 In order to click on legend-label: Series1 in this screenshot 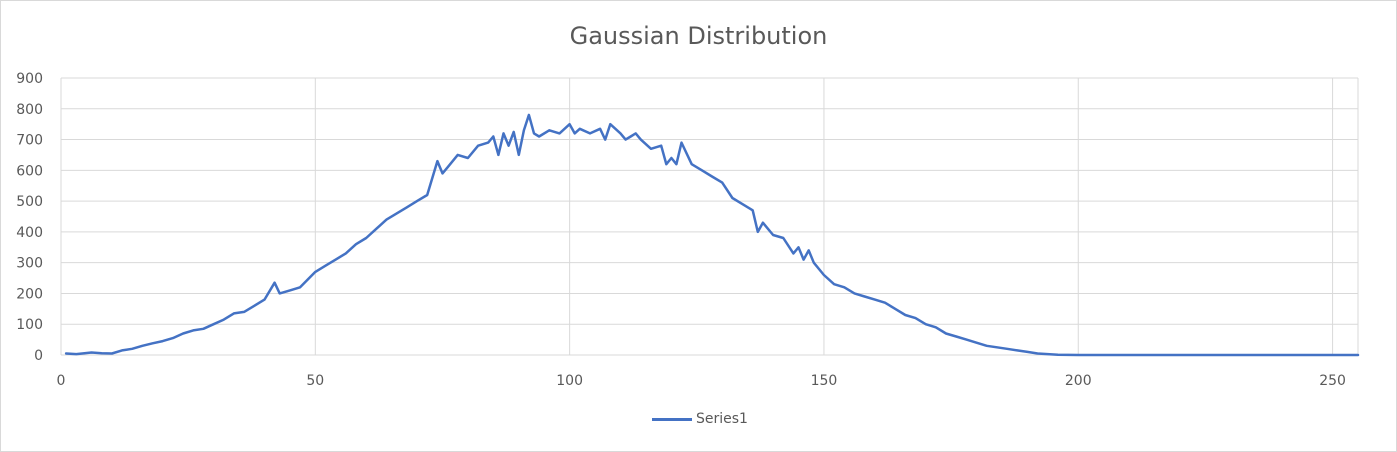, I will do `click(722, 419)`.